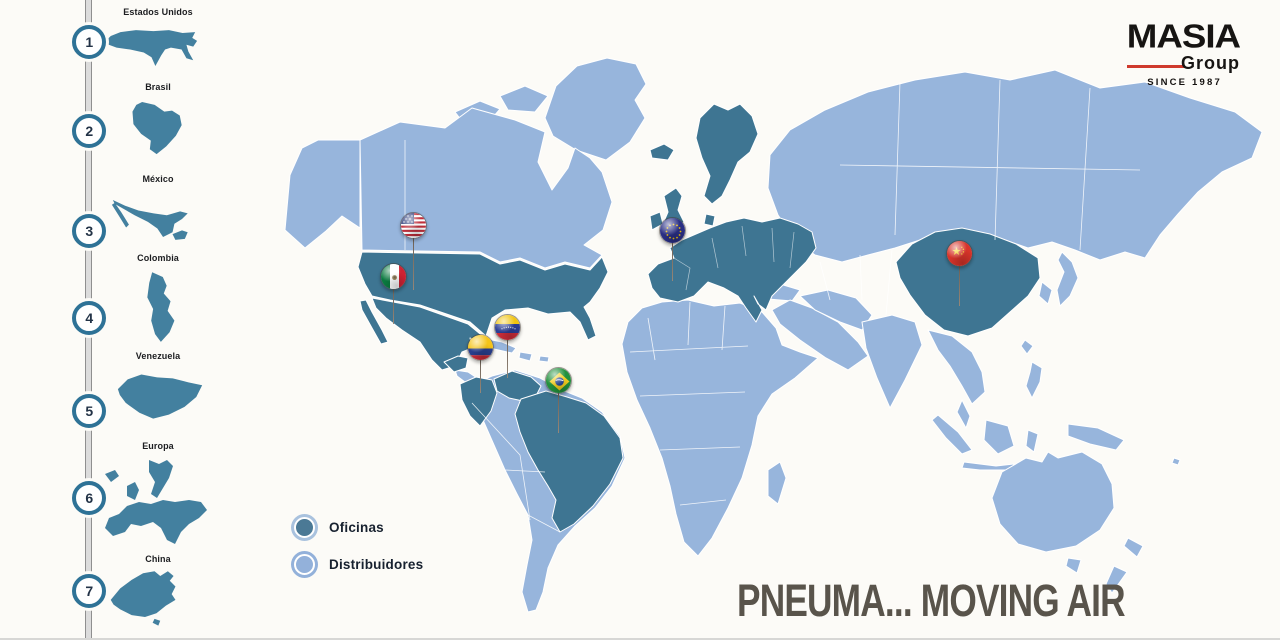 This screenshot has height=640, width=1280. I want to click on map-pin-brasil, so click(558, 400).